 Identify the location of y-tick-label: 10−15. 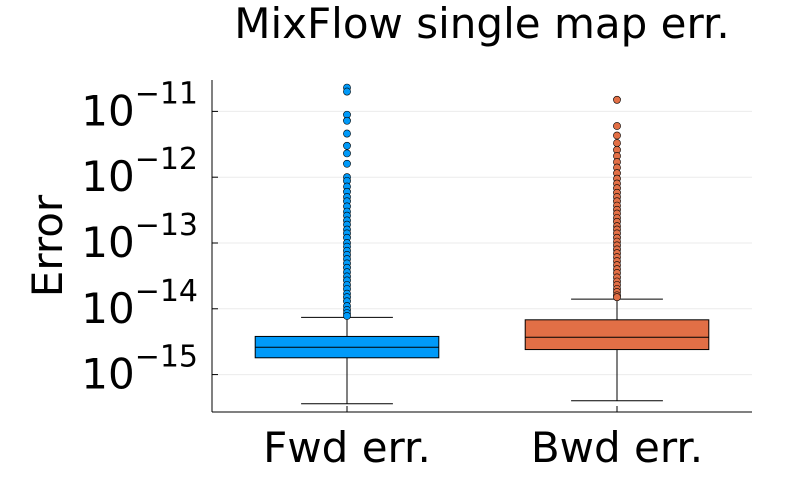
(139, 369).